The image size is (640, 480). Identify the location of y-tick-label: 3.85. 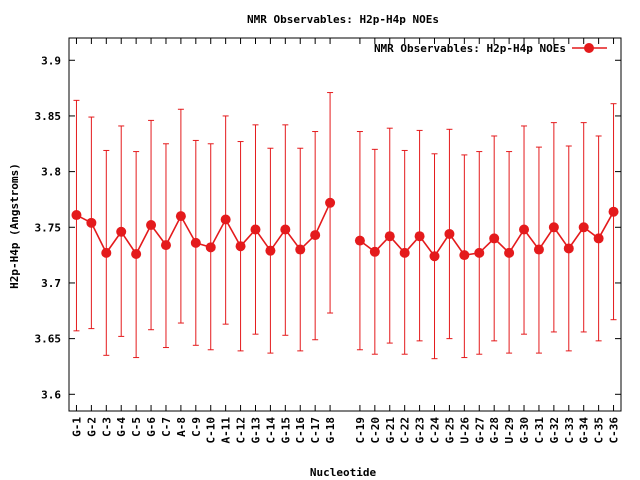
(48, 116).